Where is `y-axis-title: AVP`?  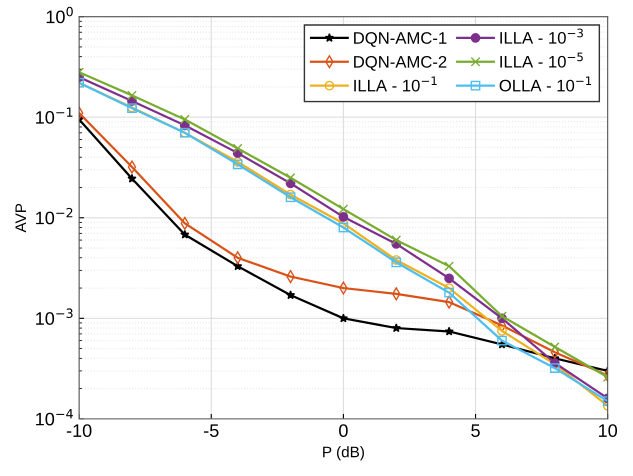 y-axis-title: AVP is located at coordinates (20, 218).